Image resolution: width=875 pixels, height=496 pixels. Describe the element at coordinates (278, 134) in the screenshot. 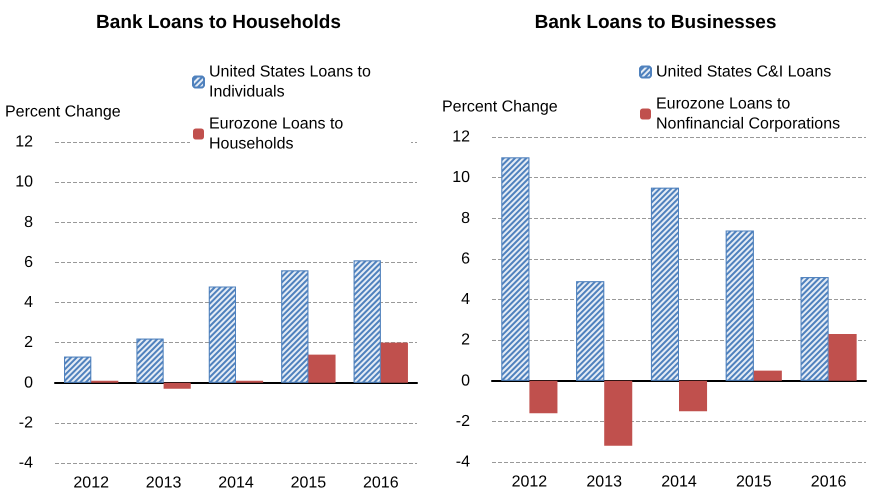

I see `legend-label: Eurozone Loans to Households` at that location.